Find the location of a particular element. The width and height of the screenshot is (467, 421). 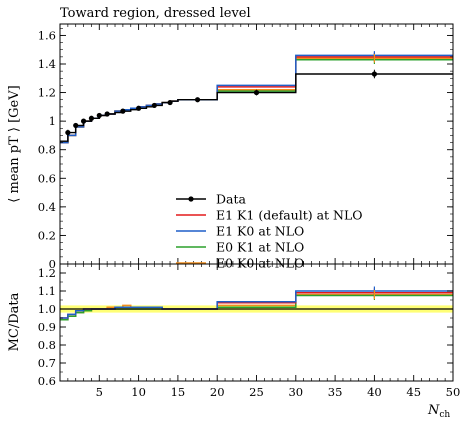

y-tick-label: 0.9 is located at coordinates (47, 327).